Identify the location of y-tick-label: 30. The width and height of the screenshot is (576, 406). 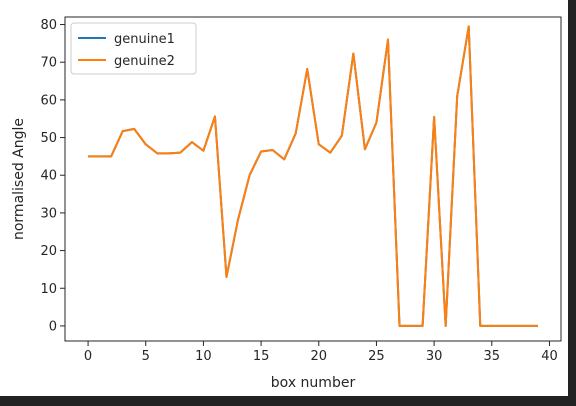
(48, 213).